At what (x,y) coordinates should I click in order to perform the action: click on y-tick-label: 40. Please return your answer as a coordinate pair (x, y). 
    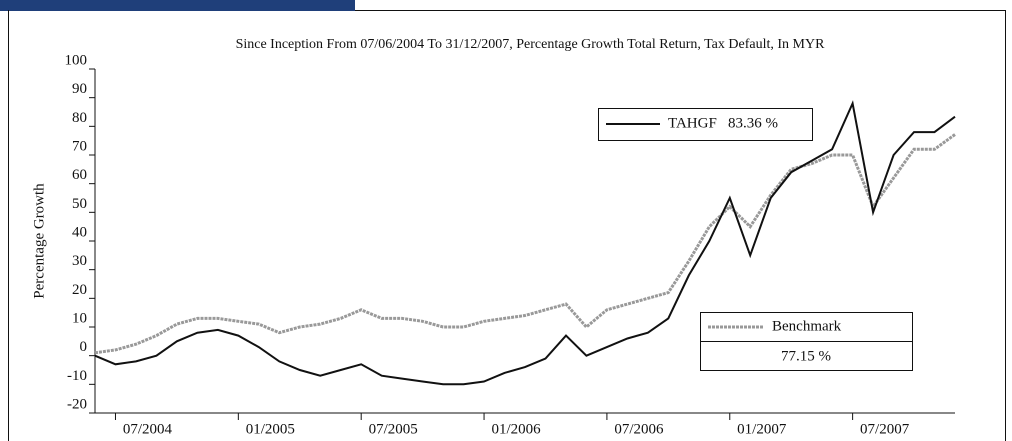
    Looking at the image, I should click on (79, 232).